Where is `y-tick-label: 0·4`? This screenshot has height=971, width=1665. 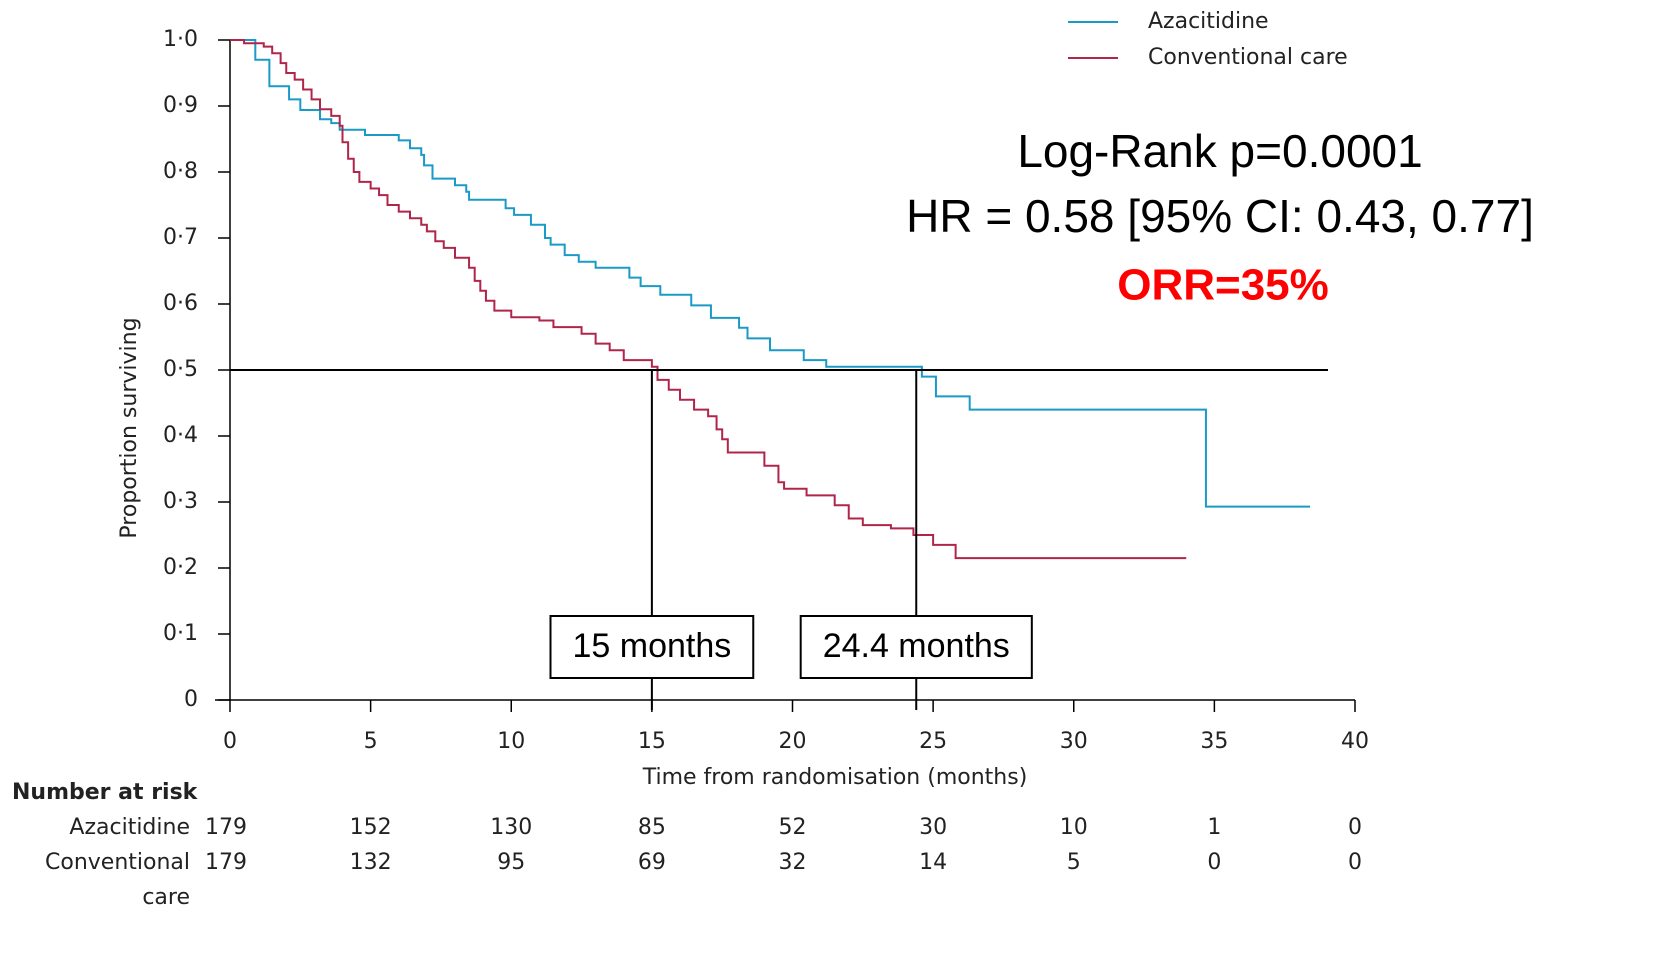 y-tick-label: 0·4 is located at coordinates (180, 435).